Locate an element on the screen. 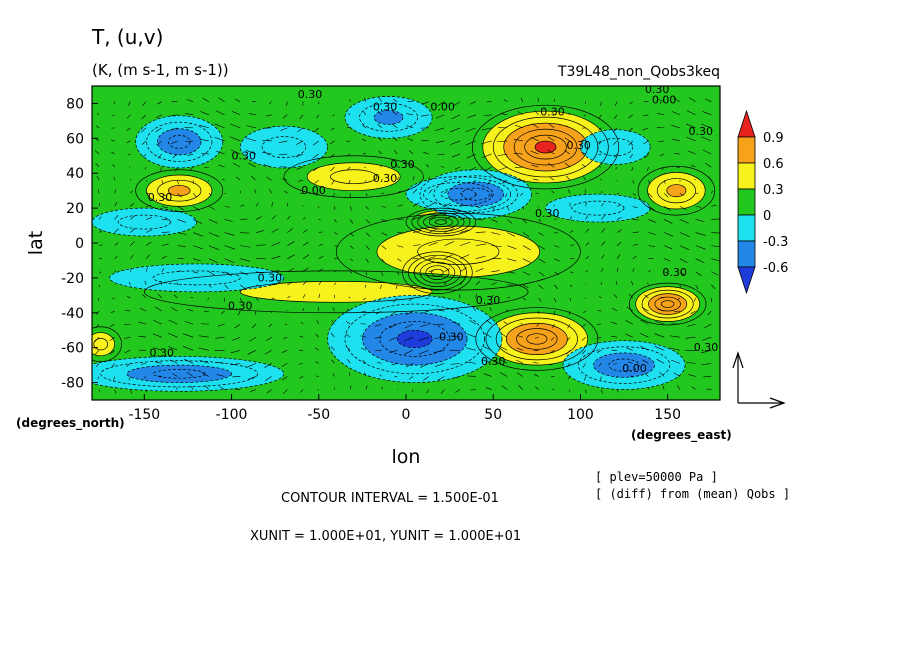  colorbar-bottom-arrow is located at coordinates (746, 280).